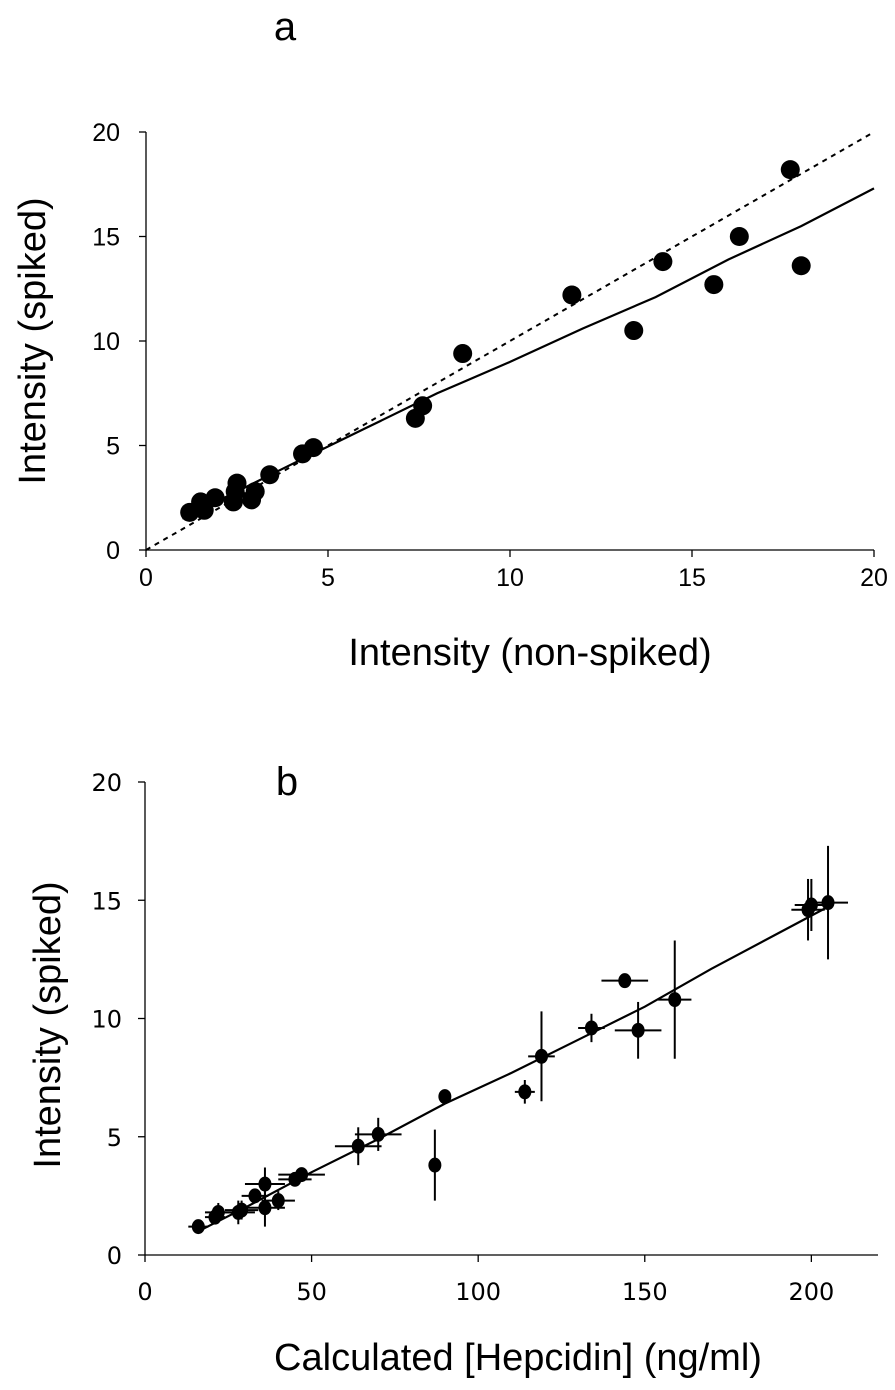  Describe the element at coordinates (285, 27) in the screenshot. I see `panel-a-label: a` at that location.